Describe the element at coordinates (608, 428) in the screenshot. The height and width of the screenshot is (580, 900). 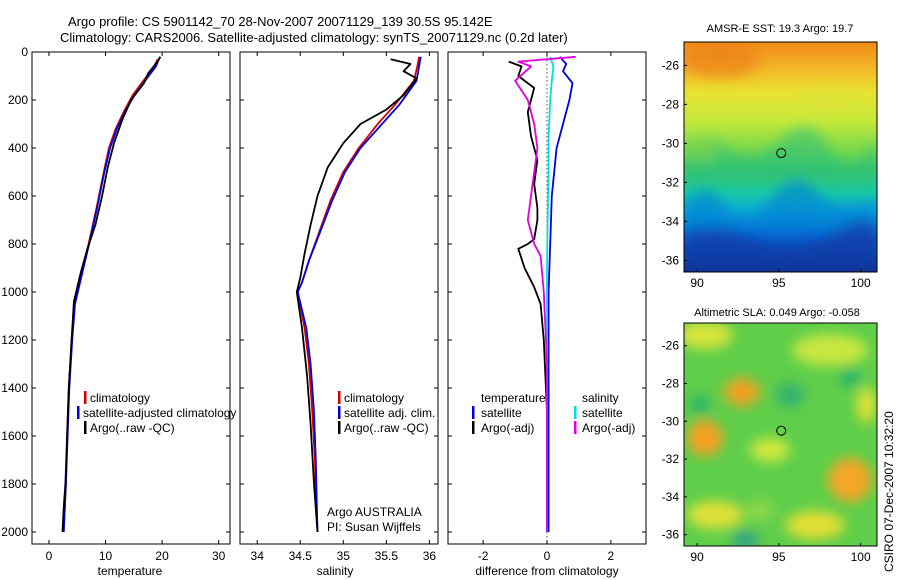
I see `legend-salinity-argo: Argo(-adj)` at that location.